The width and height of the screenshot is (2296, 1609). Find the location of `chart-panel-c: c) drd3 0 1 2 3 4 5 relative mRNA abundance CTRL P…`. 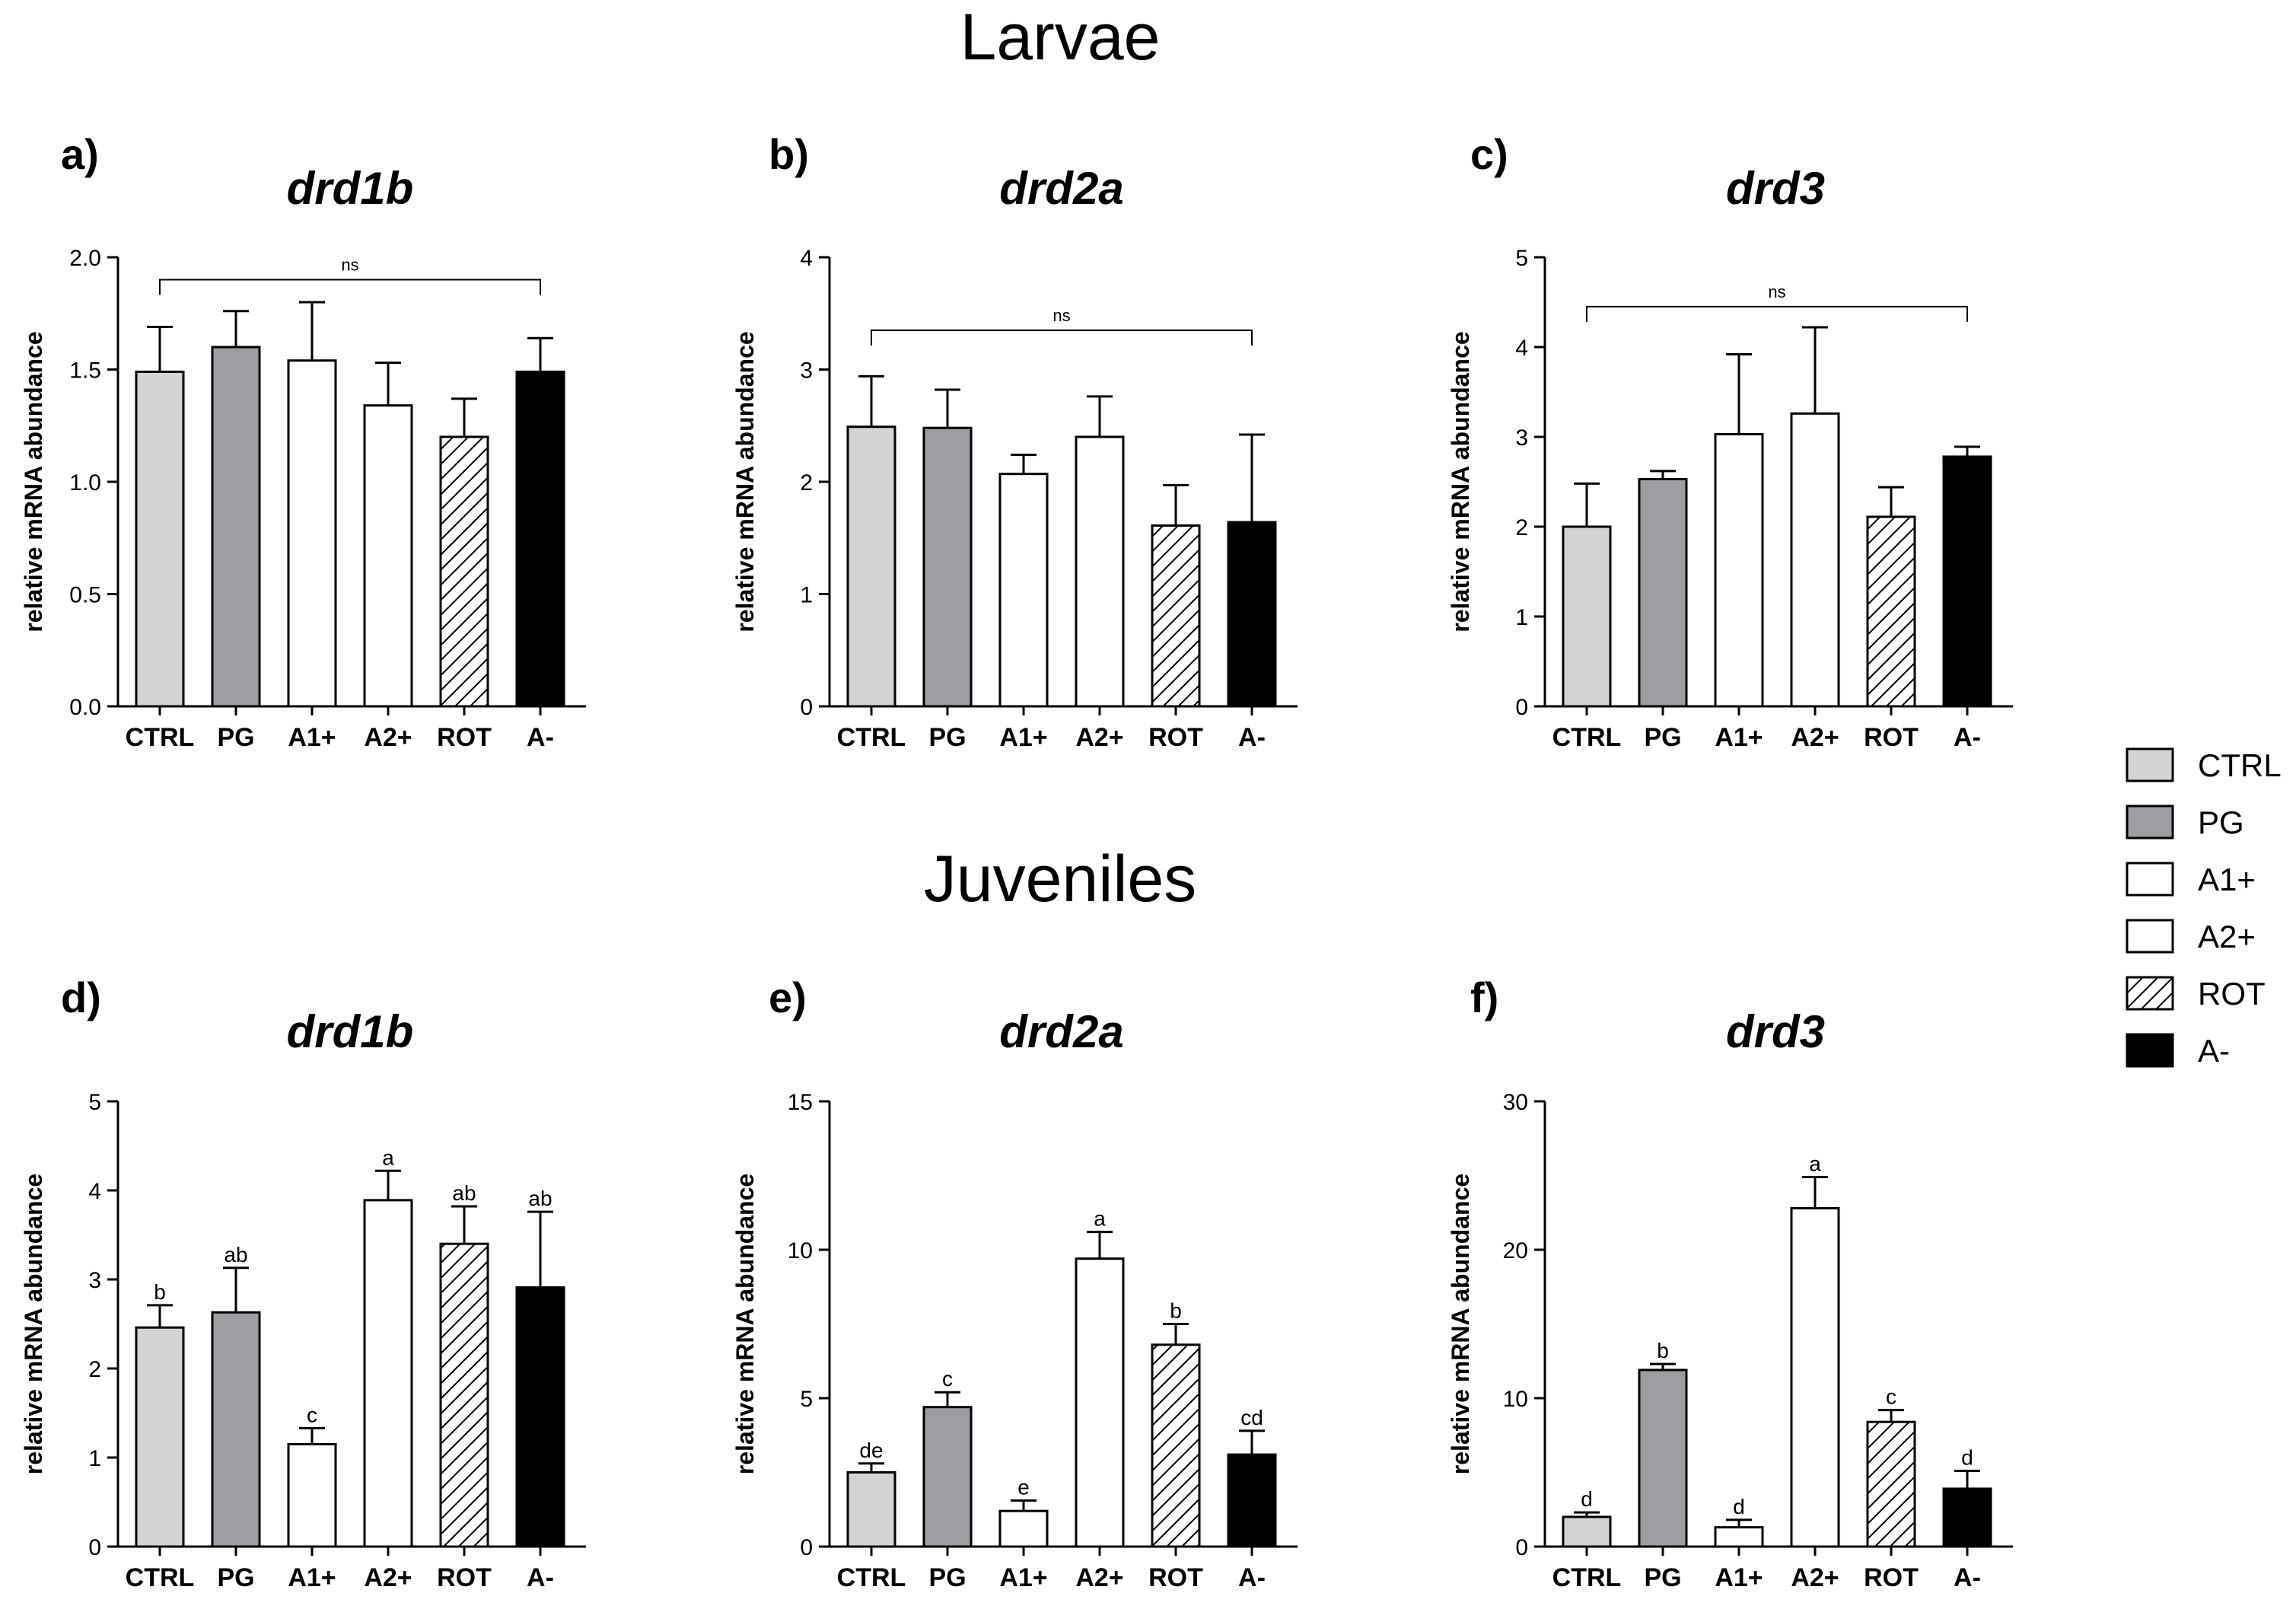

chart-panel-c: c) drd3 0 1 2 3 4 5 relative mRNA abundance CTRL P… is located at coordinates (1730, 441).